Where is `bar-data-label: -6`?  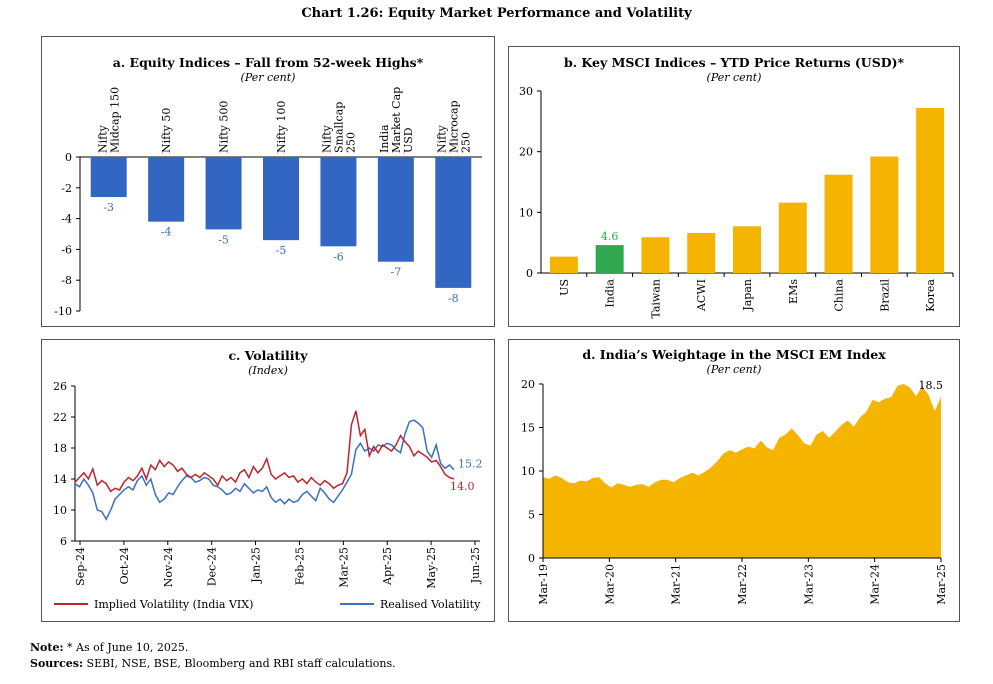 bar-data-label: -6 is located at coordinates (338, 256).